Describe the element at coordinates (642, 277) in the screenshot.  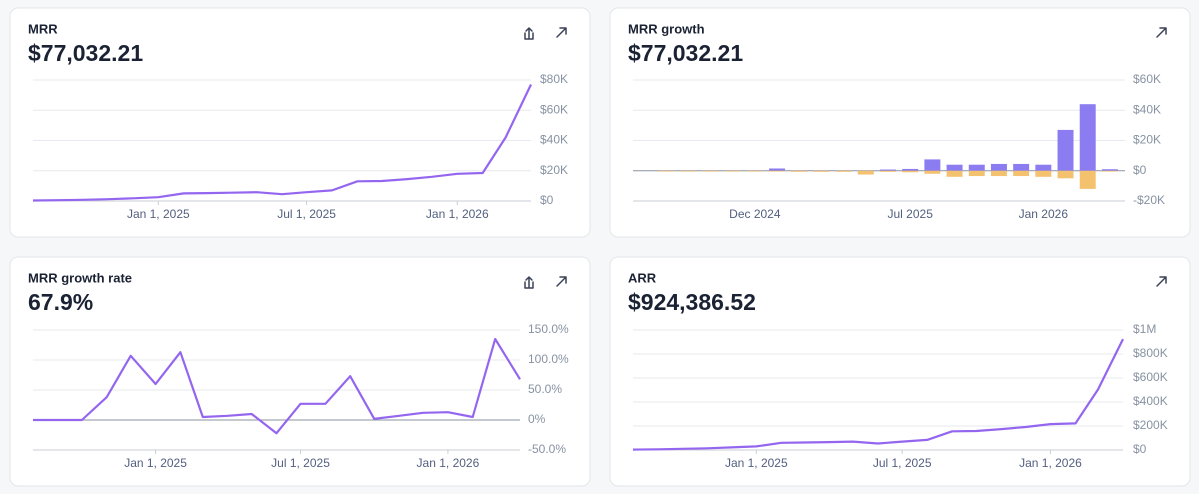
I see `chart-title: ARR` at that location.